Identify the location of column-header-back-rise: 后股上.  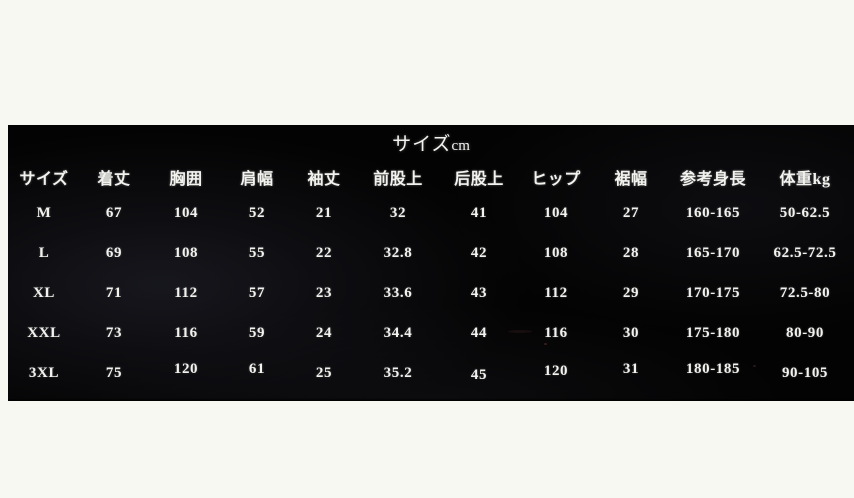
(479, 179).